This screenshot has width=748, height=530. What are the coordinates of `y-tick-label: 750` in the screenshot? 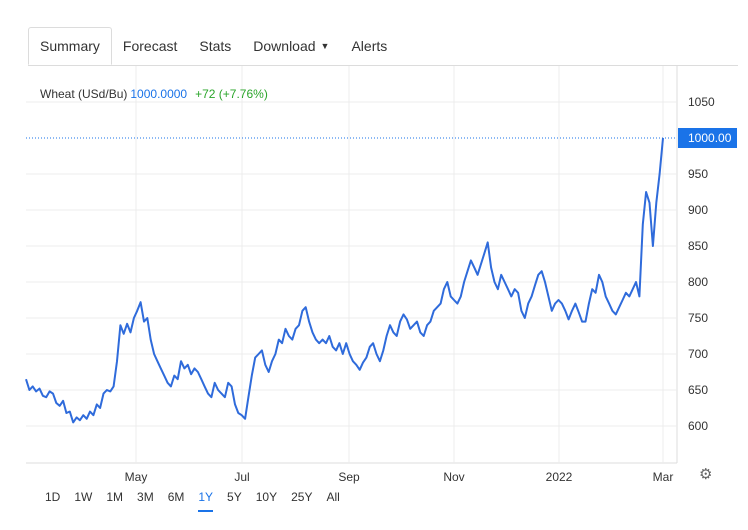 It's located at (698, 318).